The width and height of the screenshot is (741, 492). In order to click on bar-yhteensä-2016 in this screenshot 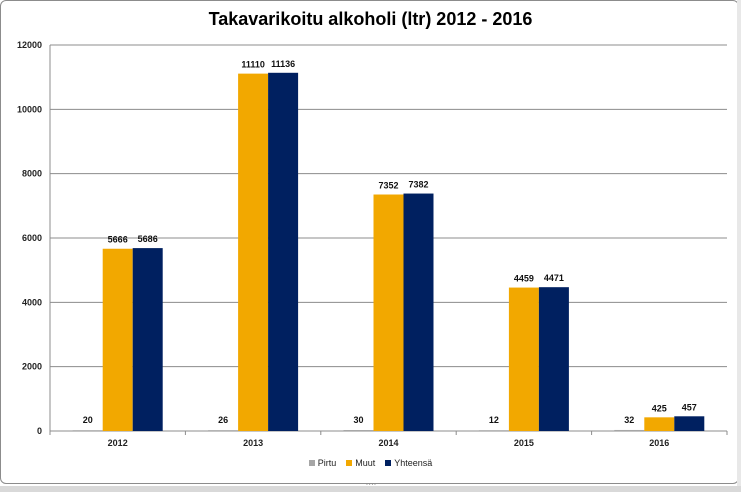, I will do `click(689, 423)`.